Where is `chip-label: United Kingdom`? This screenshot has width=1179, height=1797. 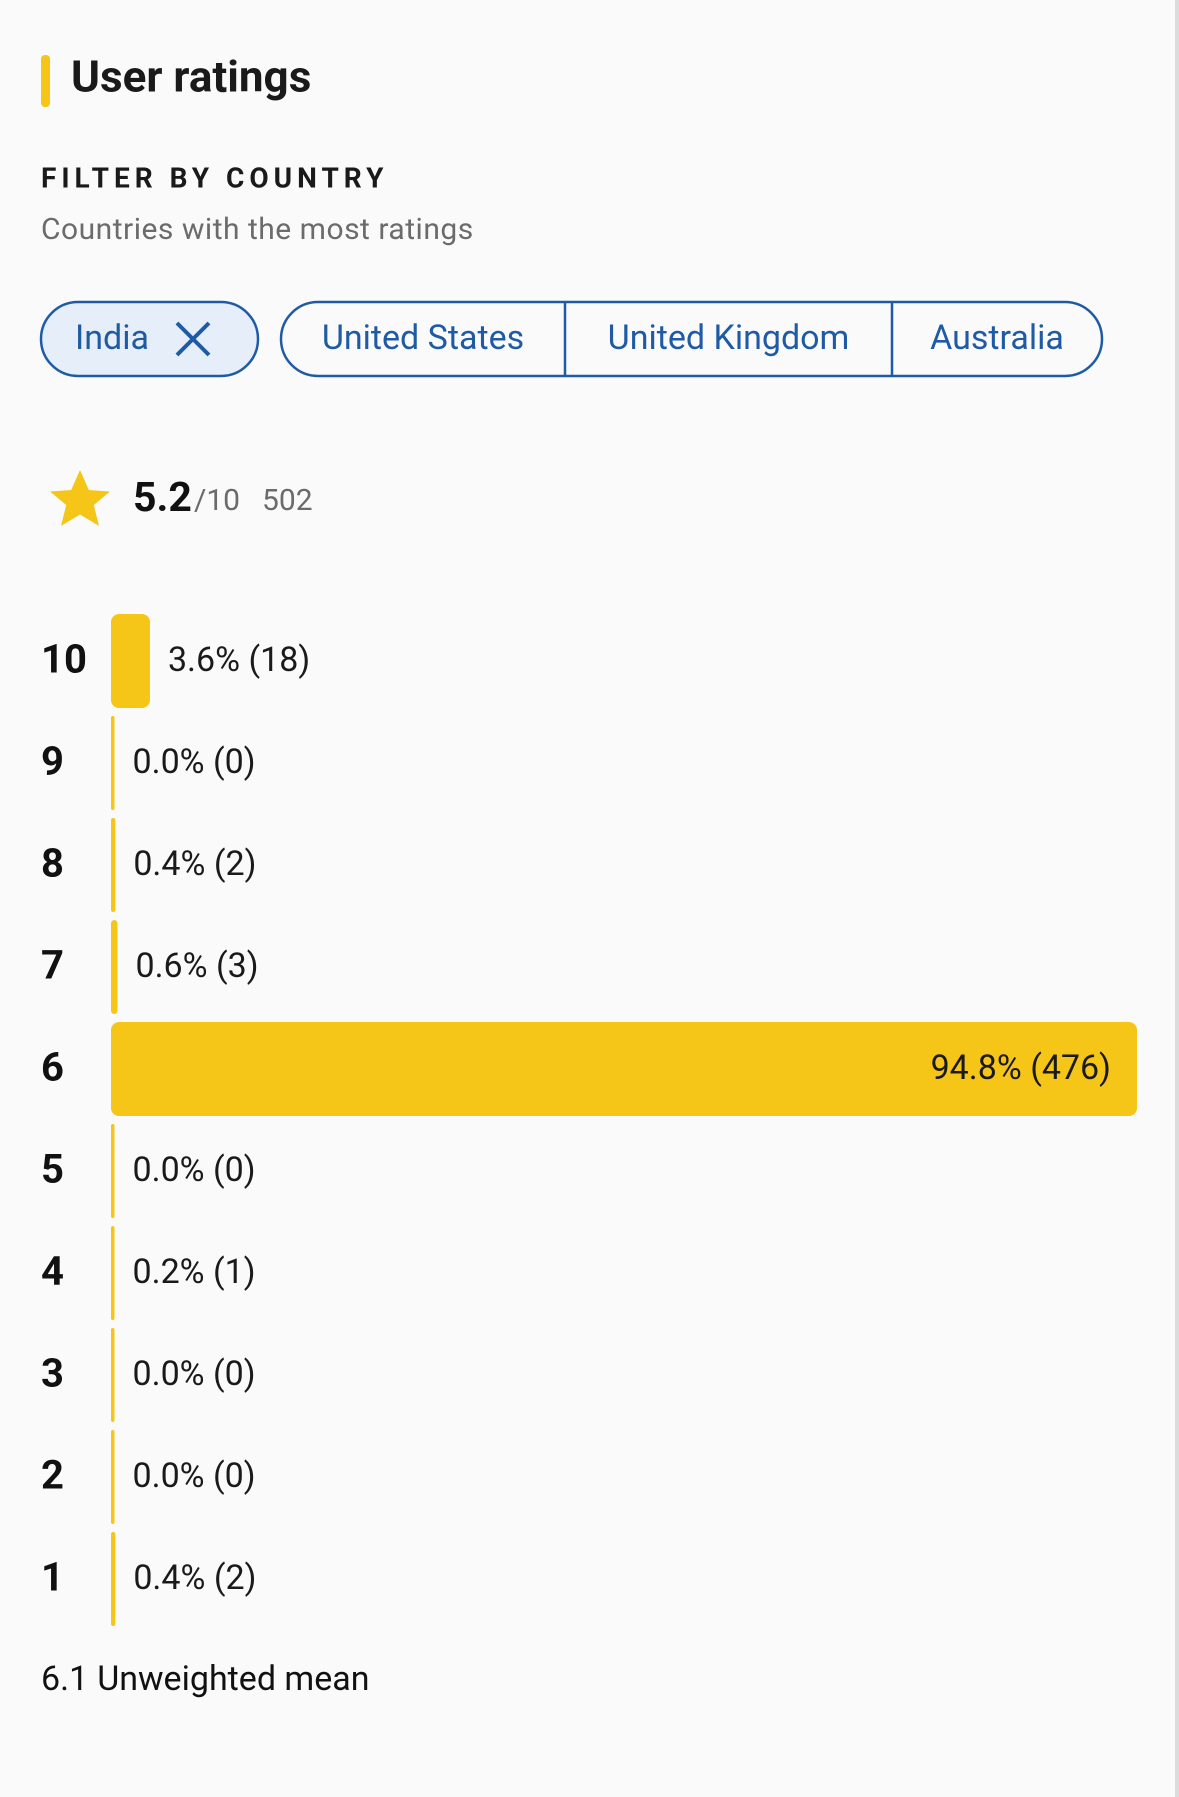
chip-label: United Kingdom is located at coordinates (729, 338).